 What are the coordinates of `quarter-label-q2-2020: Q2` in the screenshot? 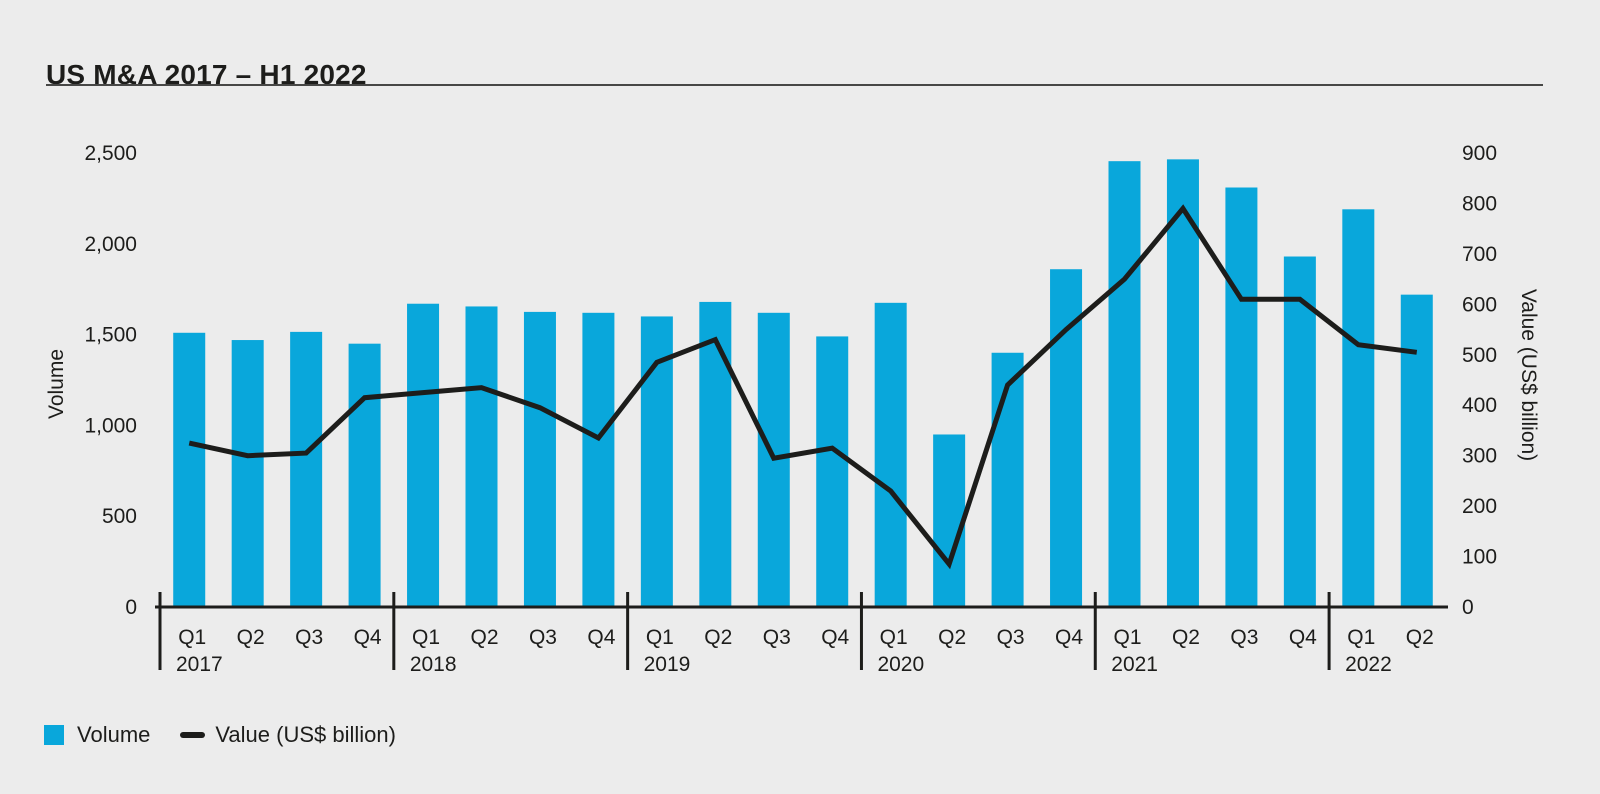 It's located at (952, 637).